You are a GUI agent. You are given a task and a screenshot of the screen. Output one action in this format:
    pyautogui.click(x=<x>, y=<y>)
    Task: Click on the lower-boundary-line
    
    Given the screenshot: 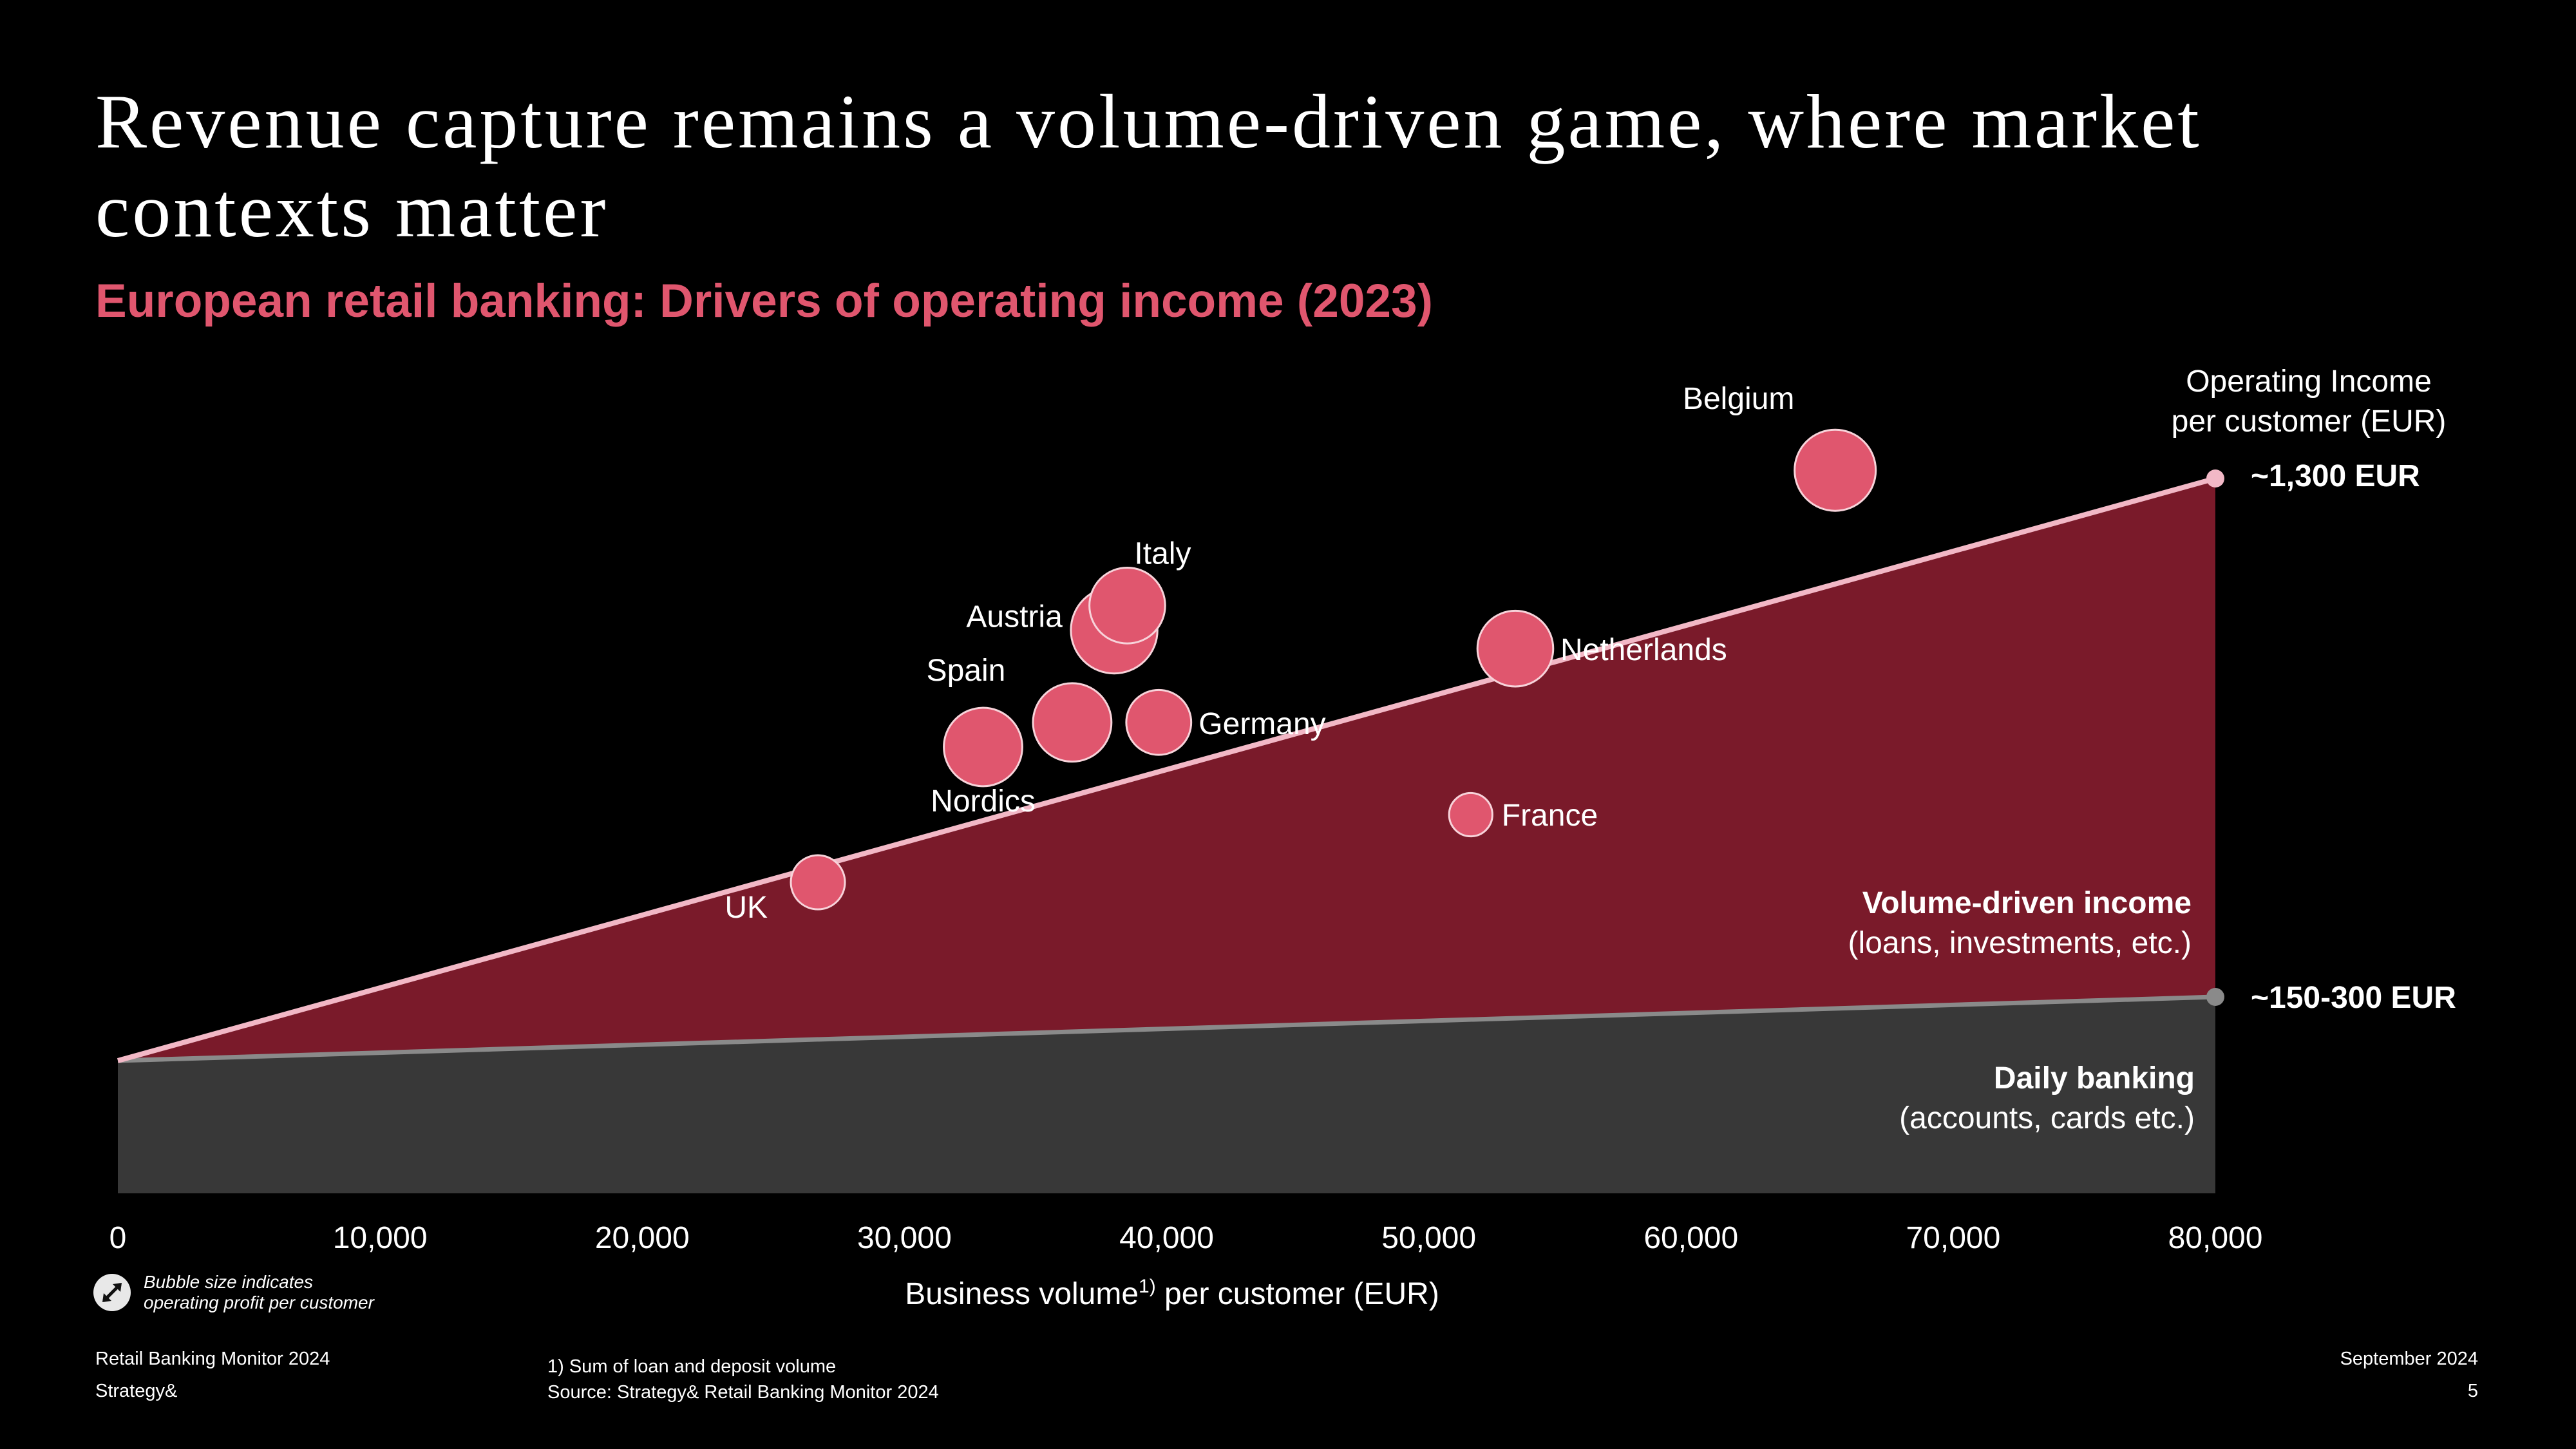 What is the action you would take?
    pyautogui.click(x=1166, y=1028)
    